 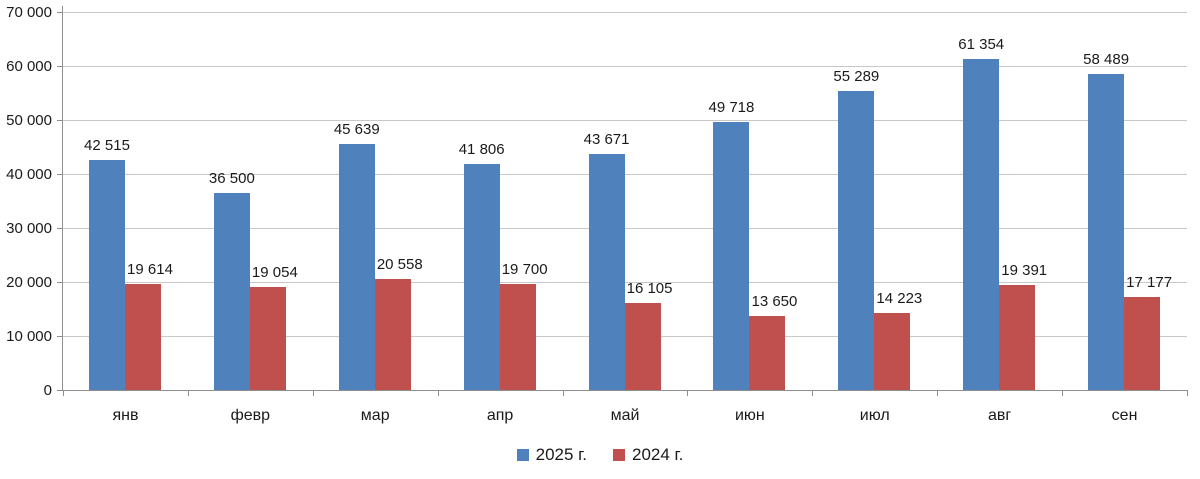 I want to click on data-label-2025-апр: 41 806, so click(x=481, y=150).